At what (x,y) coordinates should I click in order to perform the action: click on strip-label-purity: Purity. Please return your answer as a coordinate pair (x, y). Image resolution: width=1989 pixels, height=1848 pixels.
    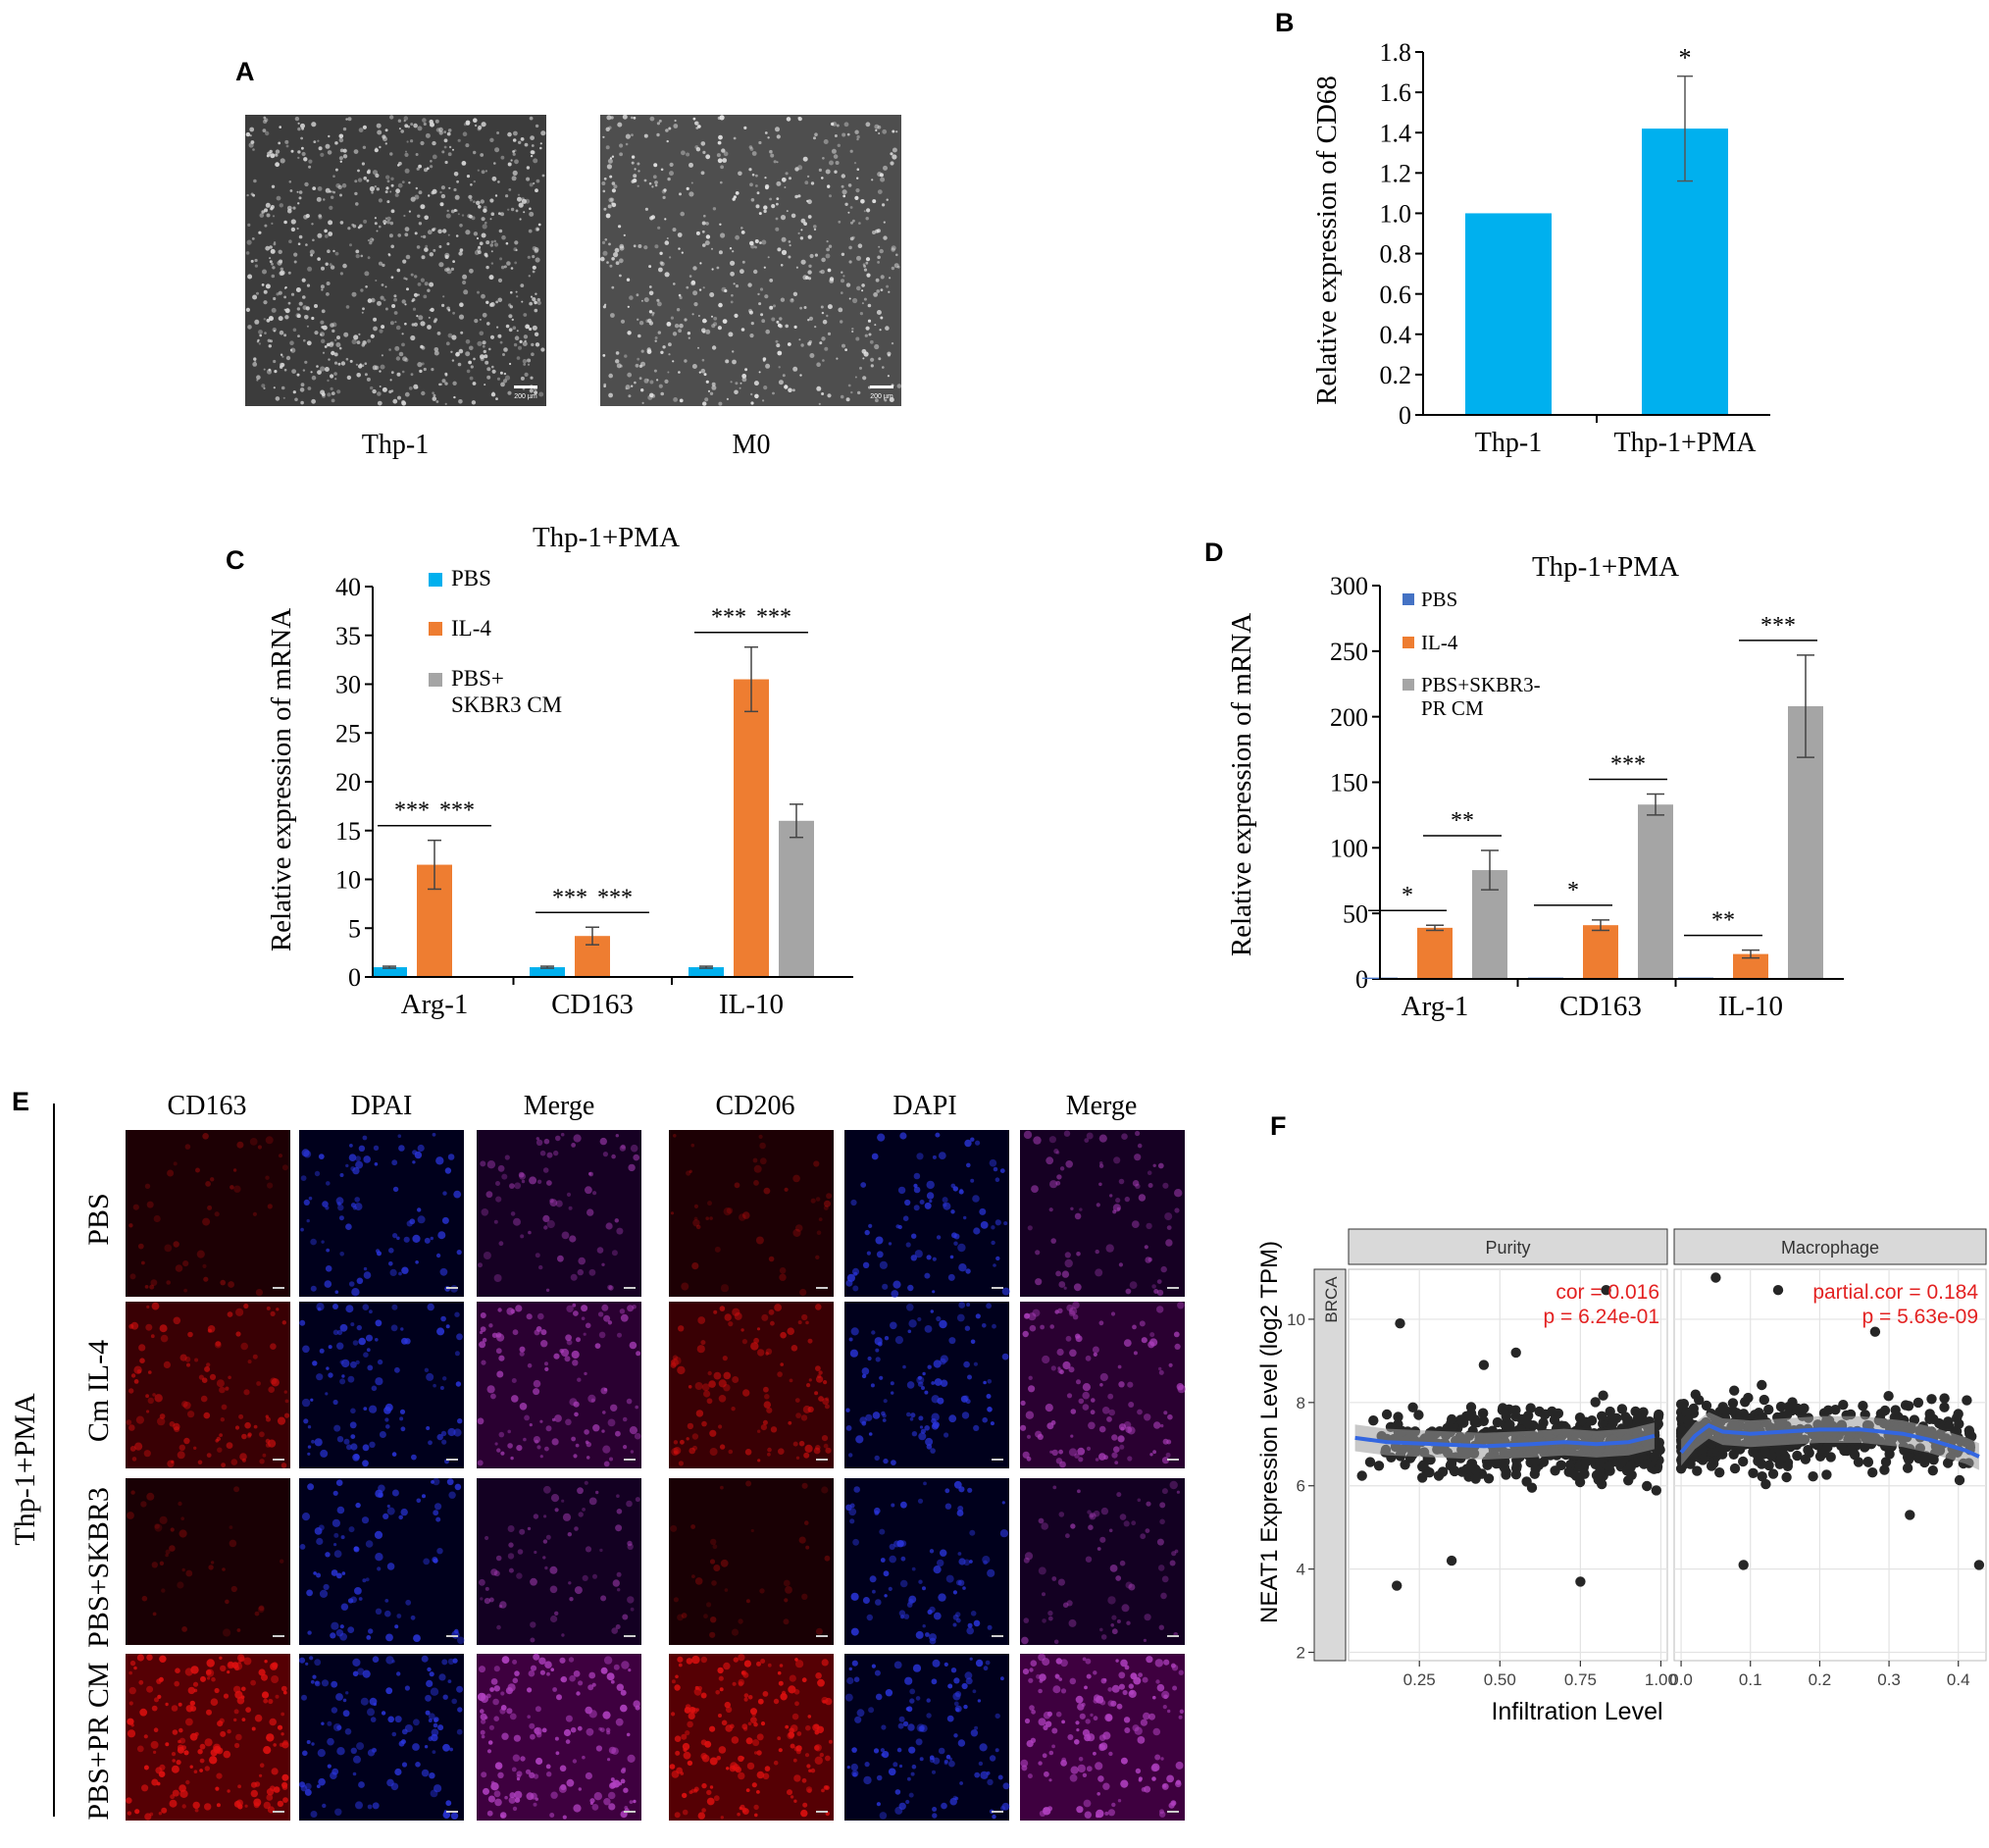
    Looking at the image, I should click on (1507, 1248).